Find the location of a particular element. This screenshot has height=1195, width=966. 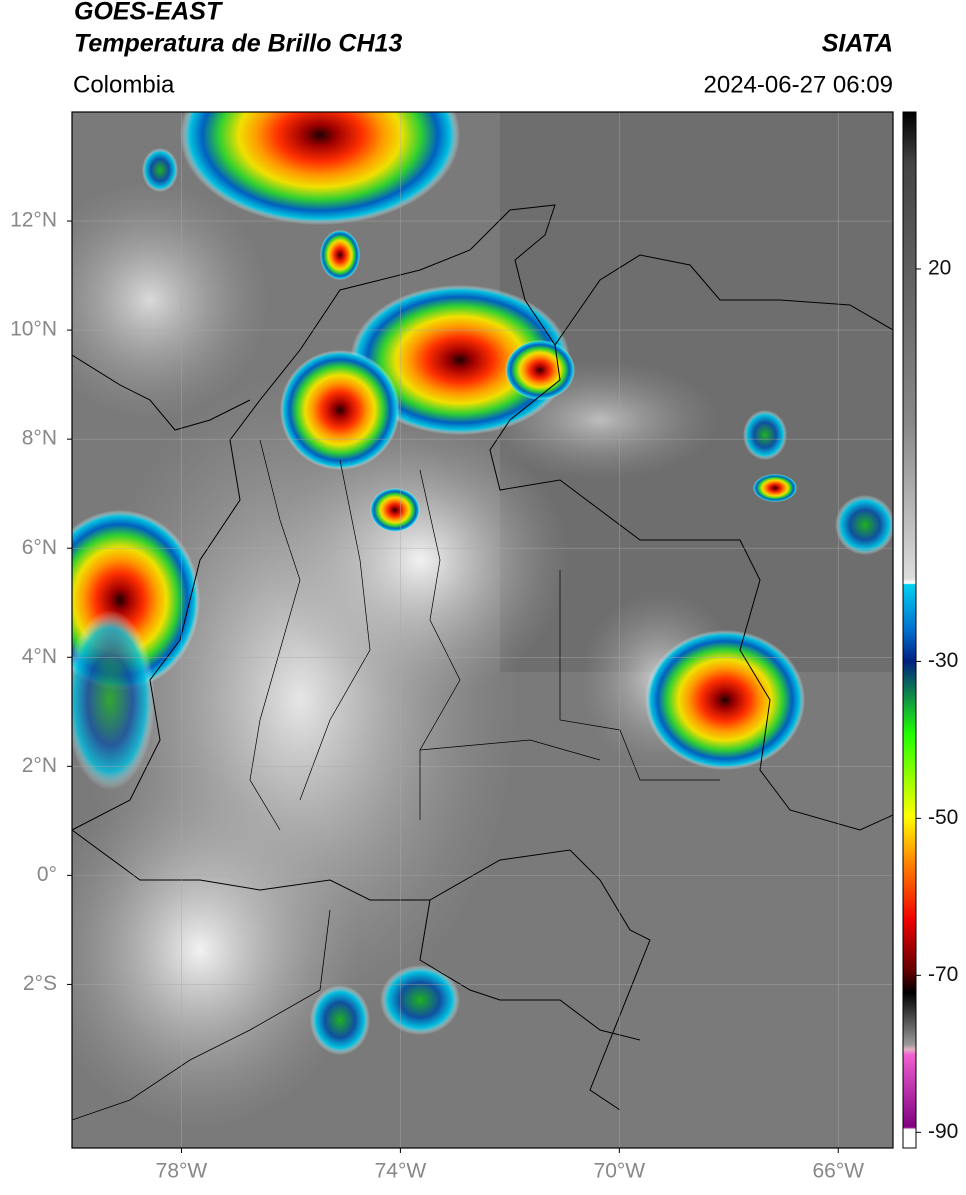

x-tick-label: 74°W is located at coordinates (401, 1171).